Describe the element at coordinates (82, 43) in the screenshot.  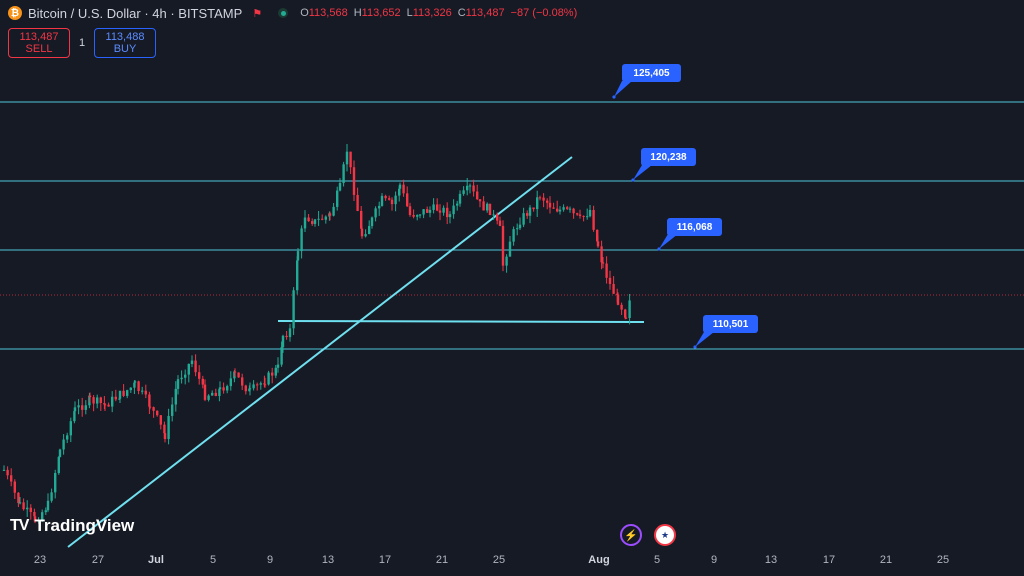
I see `order-quantity: 1` at that location.